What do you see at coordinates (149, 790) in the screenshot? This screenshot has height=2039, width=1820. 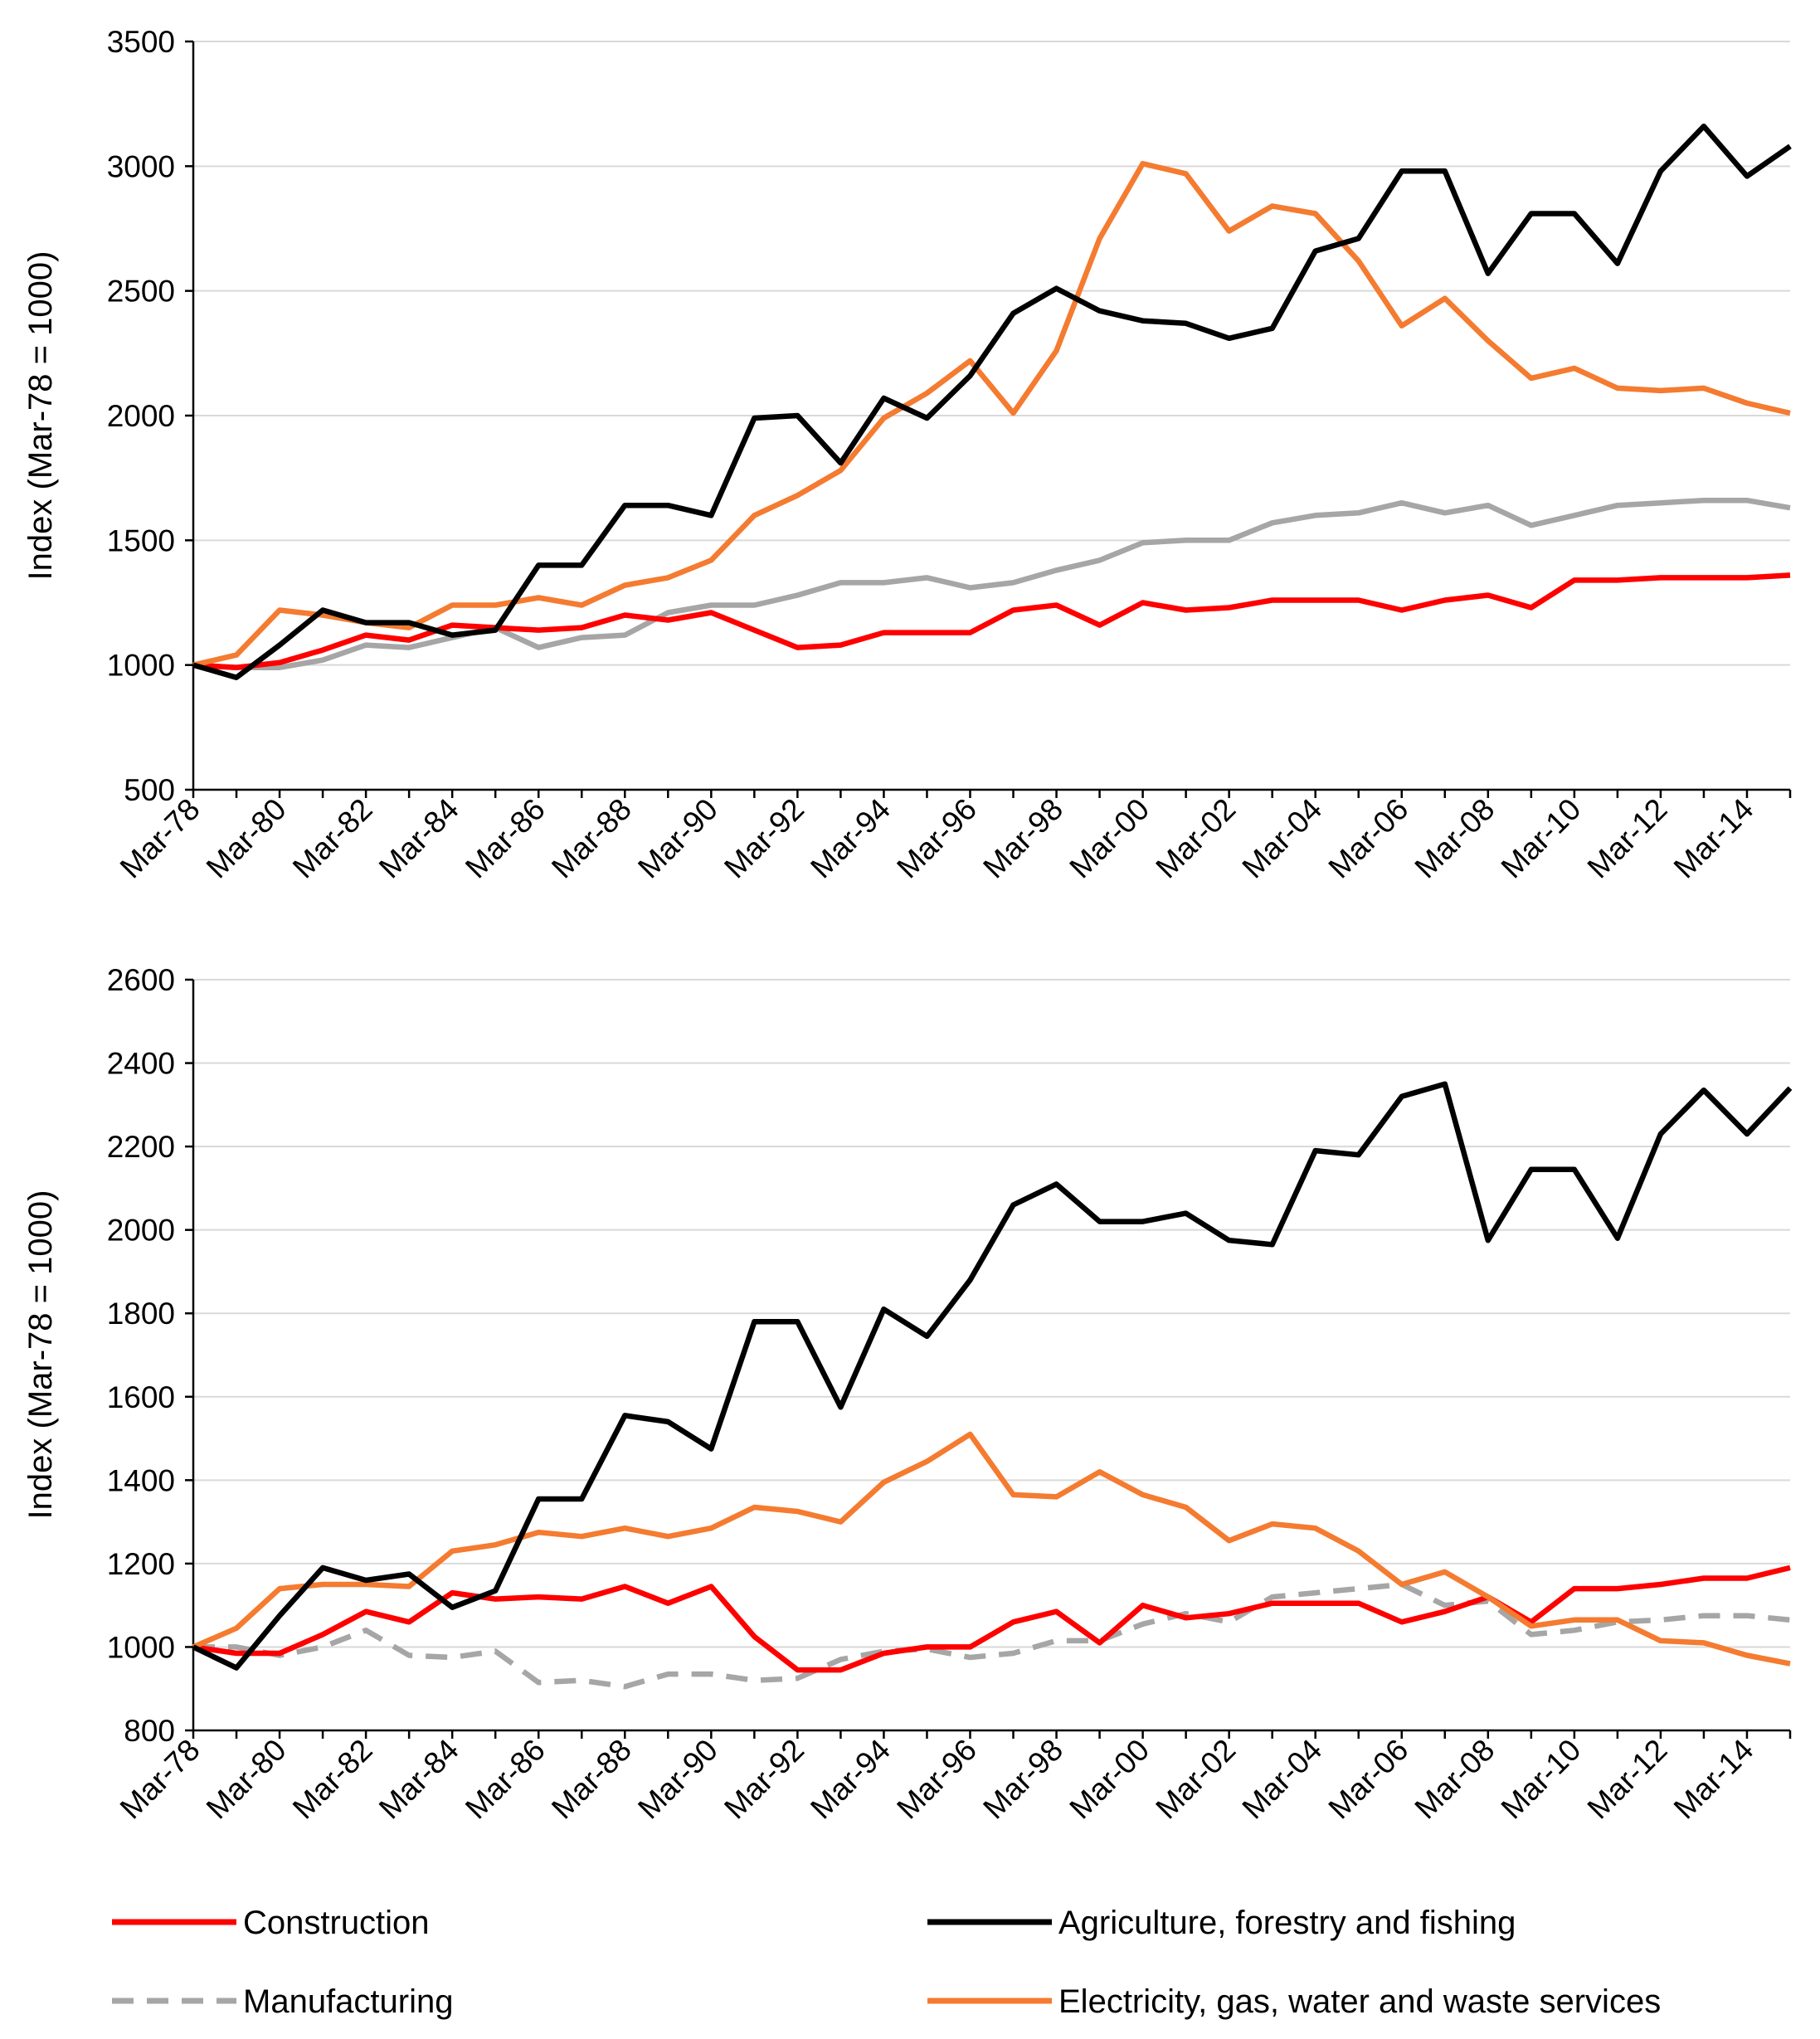 I see `y-tick-label: 500` at bounding box center [149, 790].